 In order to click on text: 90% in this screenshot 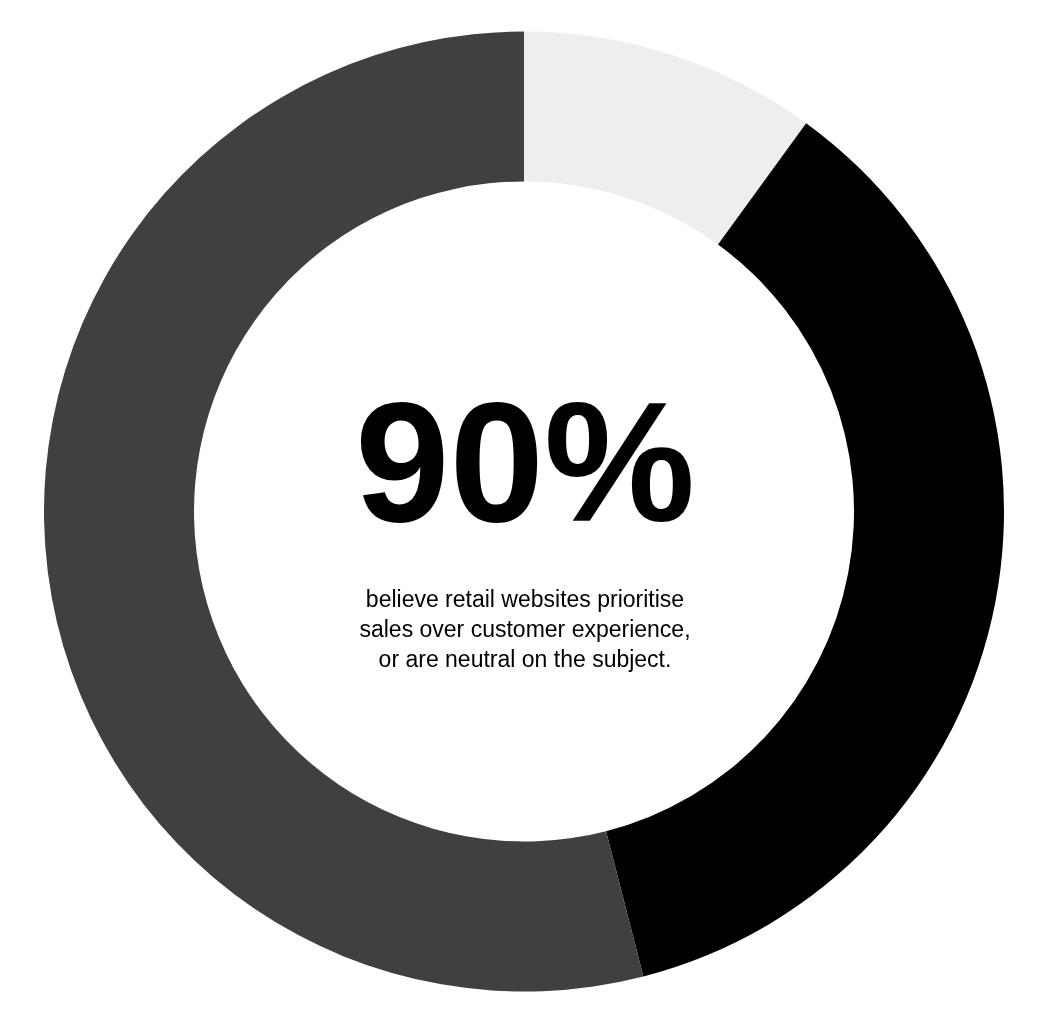, I will do `click(525, 462)`.